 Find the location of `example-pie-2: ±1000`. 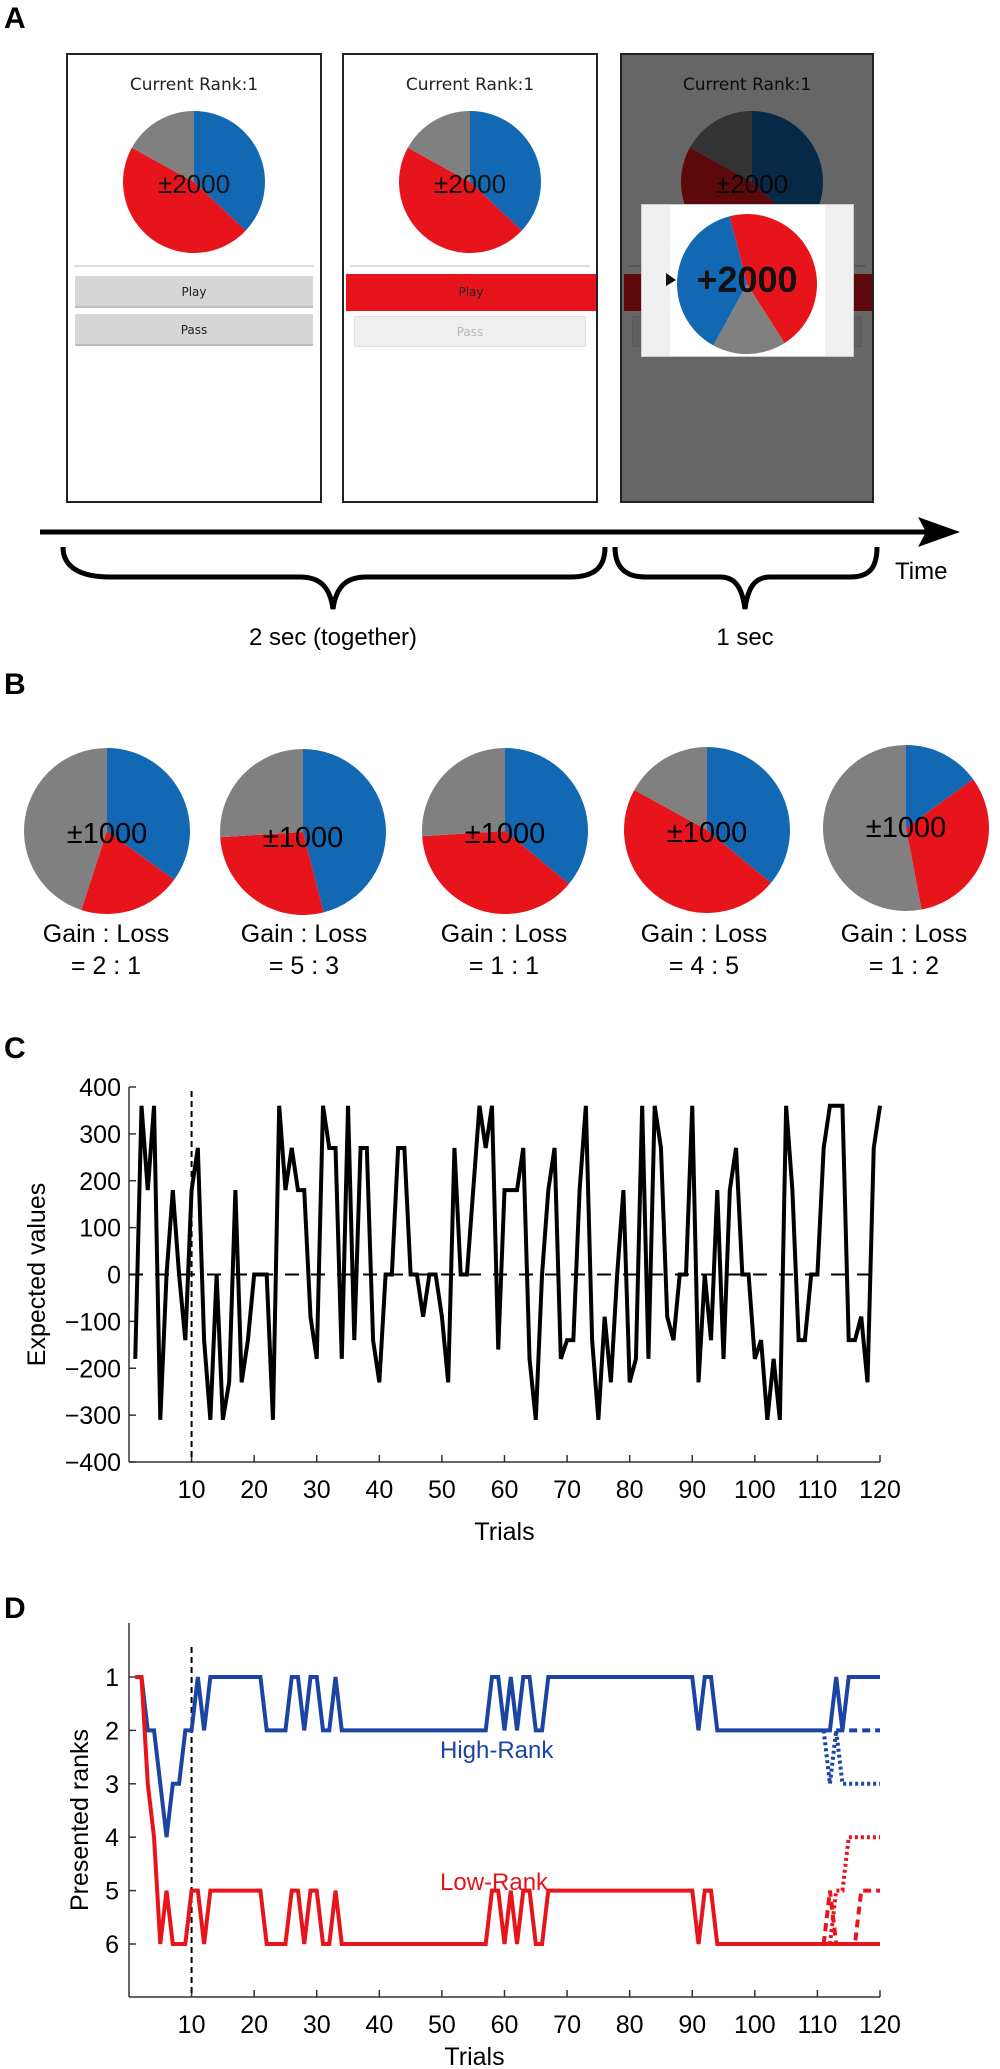

example-pie-2: ±1000 is located at coordinates (303, 832).